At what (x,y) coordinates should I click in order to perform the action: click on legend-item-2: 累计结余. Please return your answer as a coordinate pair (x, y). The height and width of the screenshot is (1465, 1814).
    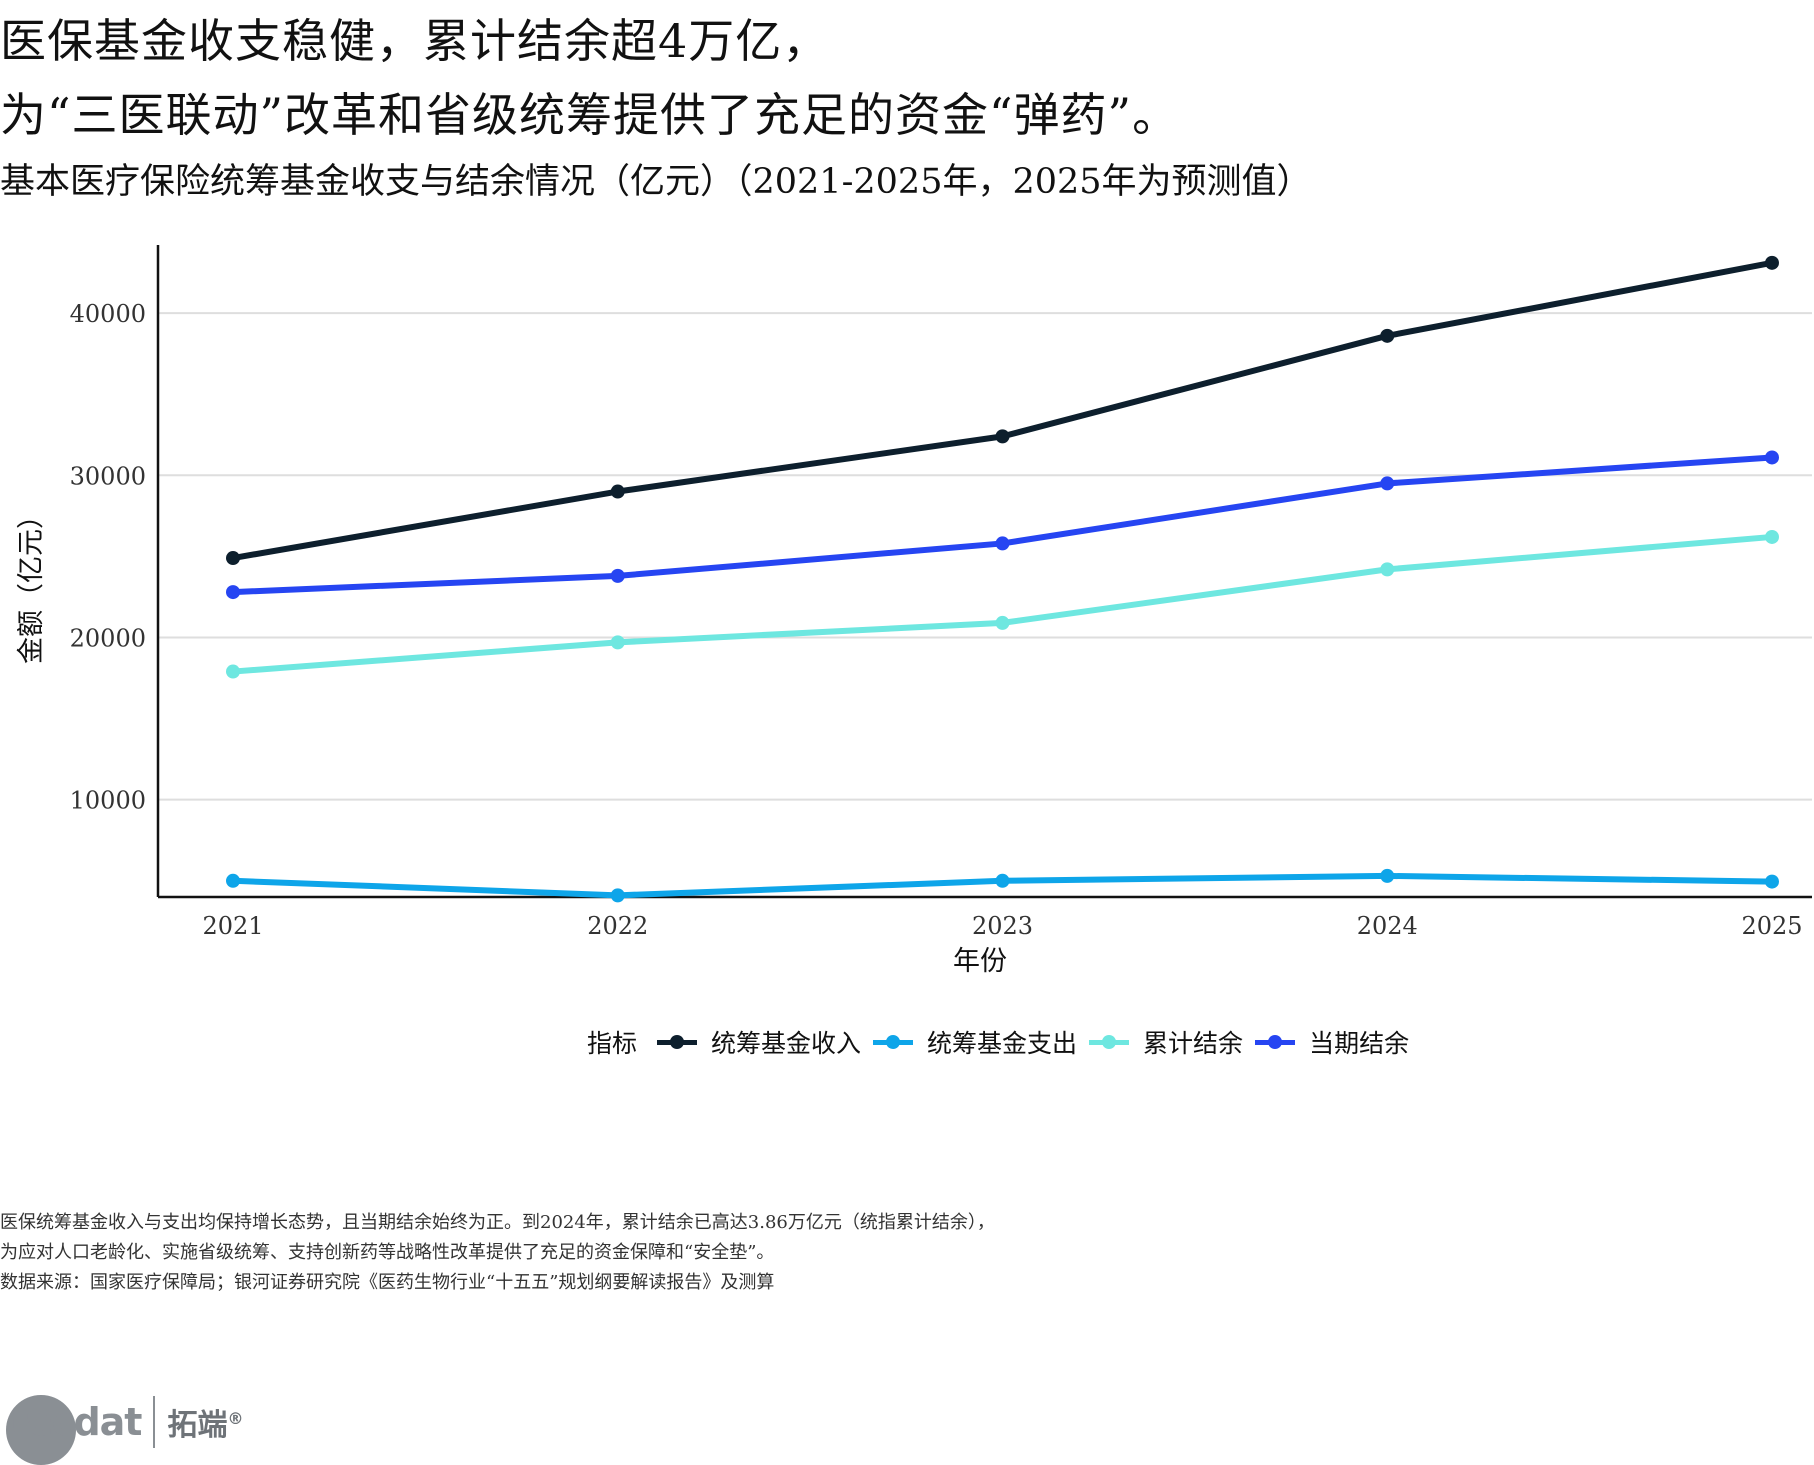
    Looking at the image, I should click on (1166, 1042).